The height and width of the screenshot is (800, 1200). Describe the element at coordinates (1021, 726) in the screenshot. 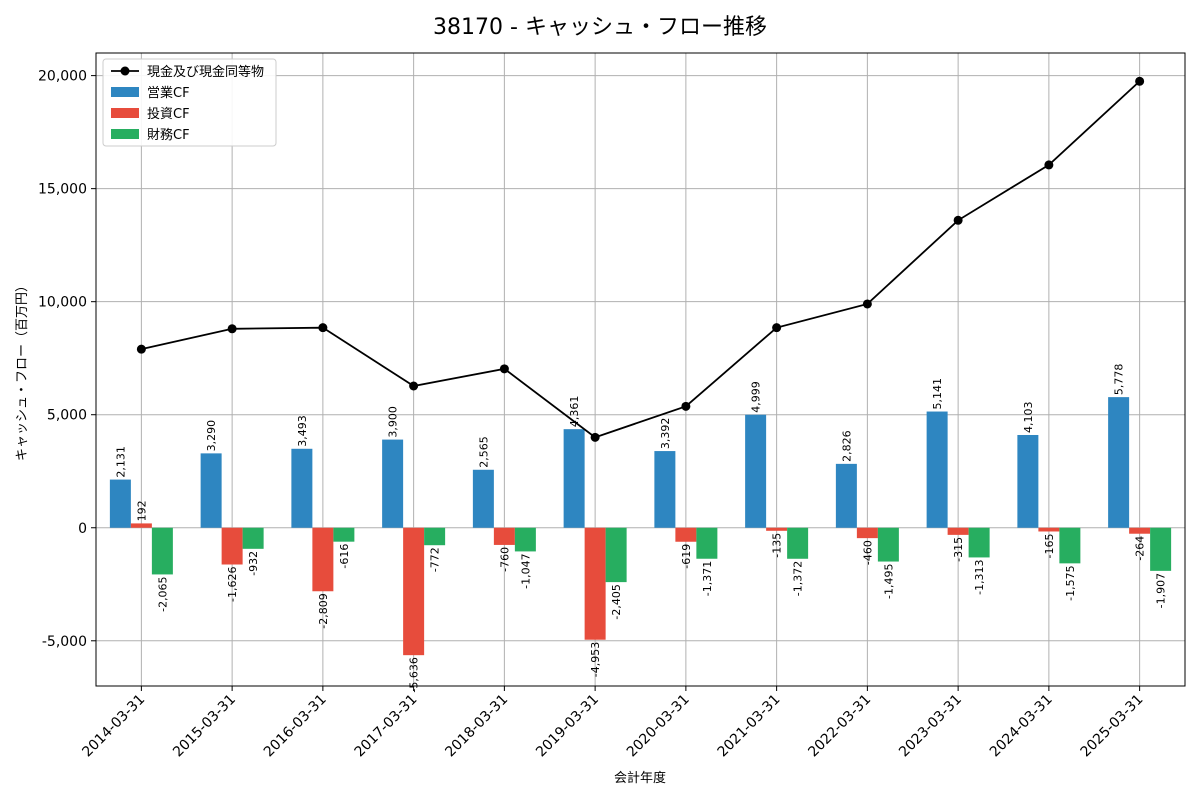

I see `x-tick-label: 2024-03-31` at that location.